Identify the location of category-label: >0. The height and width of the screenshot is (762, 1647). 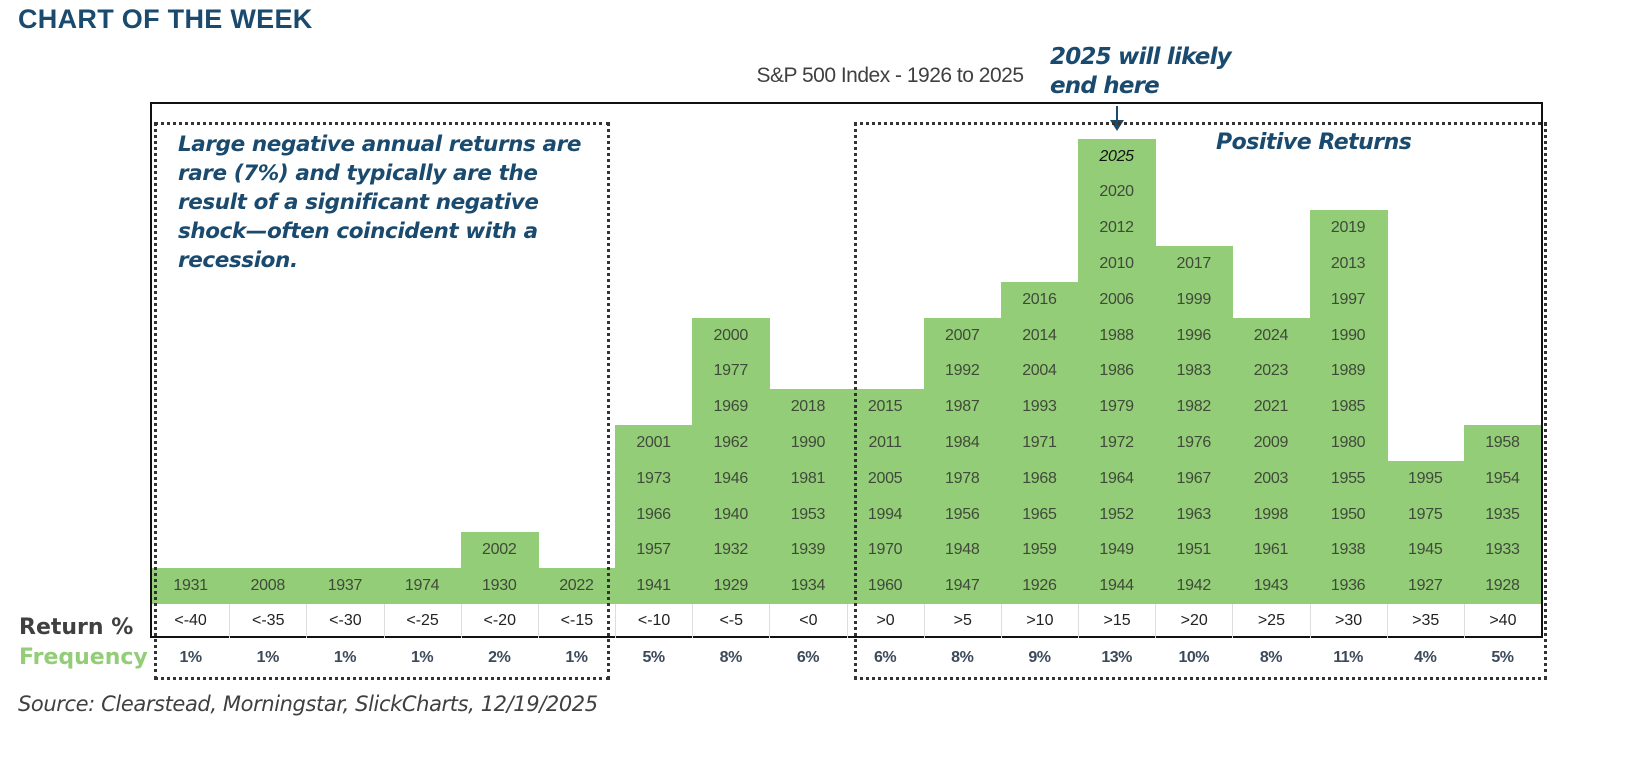
(885, 621).